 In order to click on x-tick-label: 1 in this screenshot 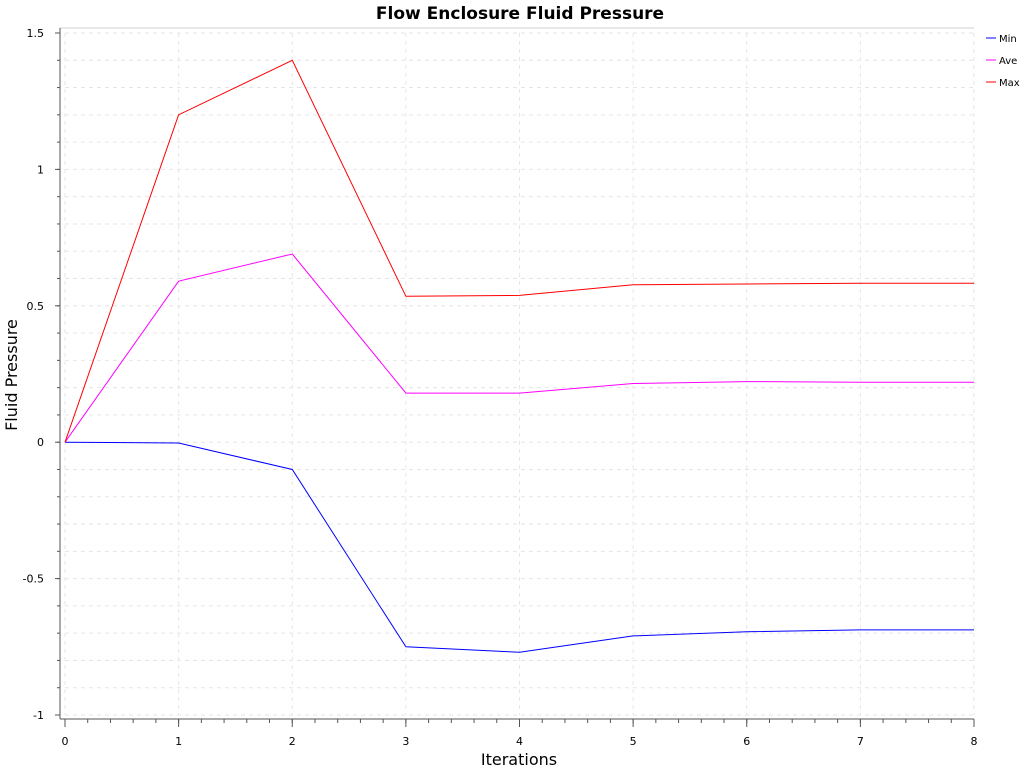, I will do `click(178, 741)`.